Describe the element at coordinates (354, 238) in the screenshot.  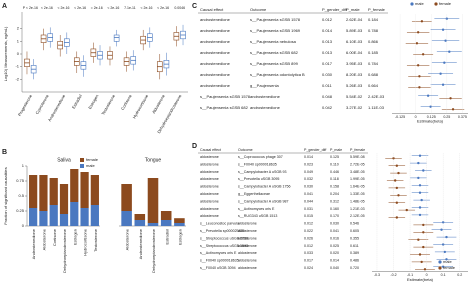
I see `table-cell: 0.355` at that location.